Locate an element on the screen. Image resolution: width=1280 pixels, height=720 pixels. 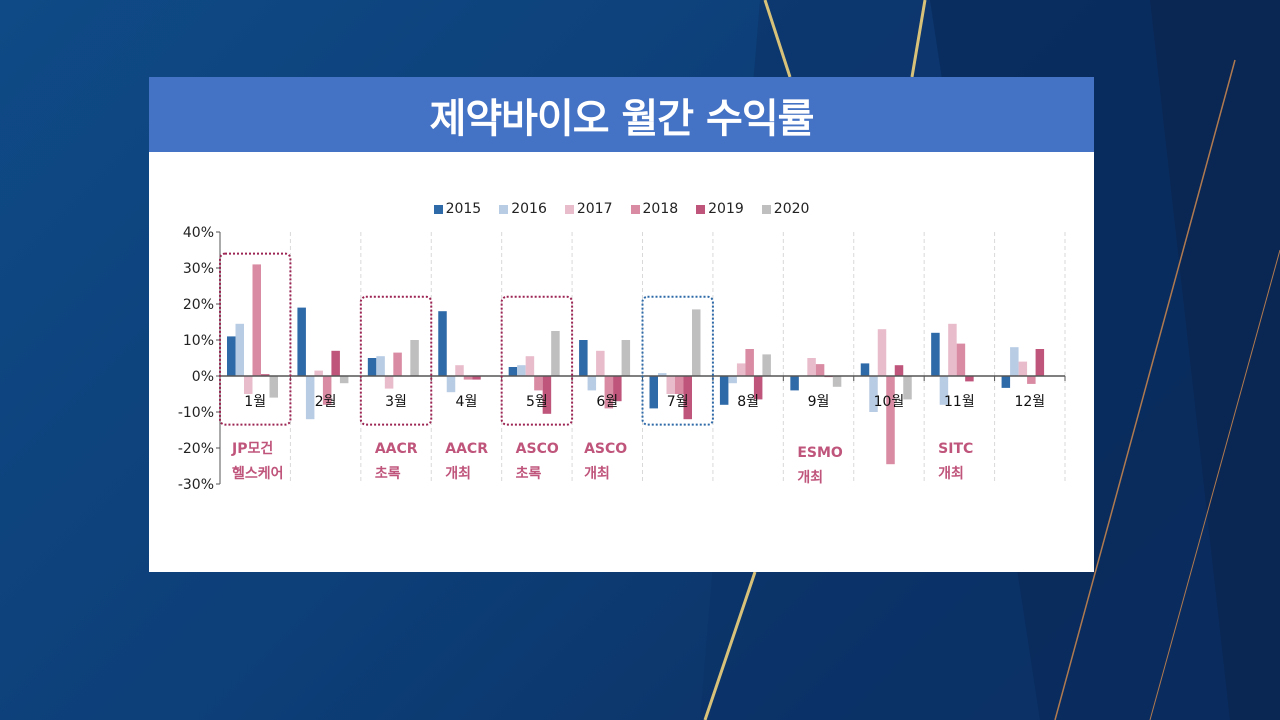
bar-2016-4월 is located at coordinates (451, 384).